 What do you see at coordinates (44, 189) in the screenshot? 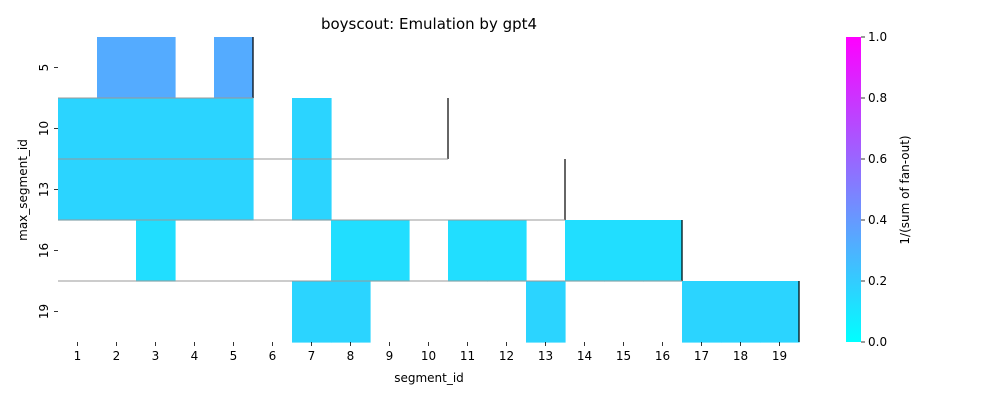
I see `y-tick-label: 13` at bounding box center [44, 189].